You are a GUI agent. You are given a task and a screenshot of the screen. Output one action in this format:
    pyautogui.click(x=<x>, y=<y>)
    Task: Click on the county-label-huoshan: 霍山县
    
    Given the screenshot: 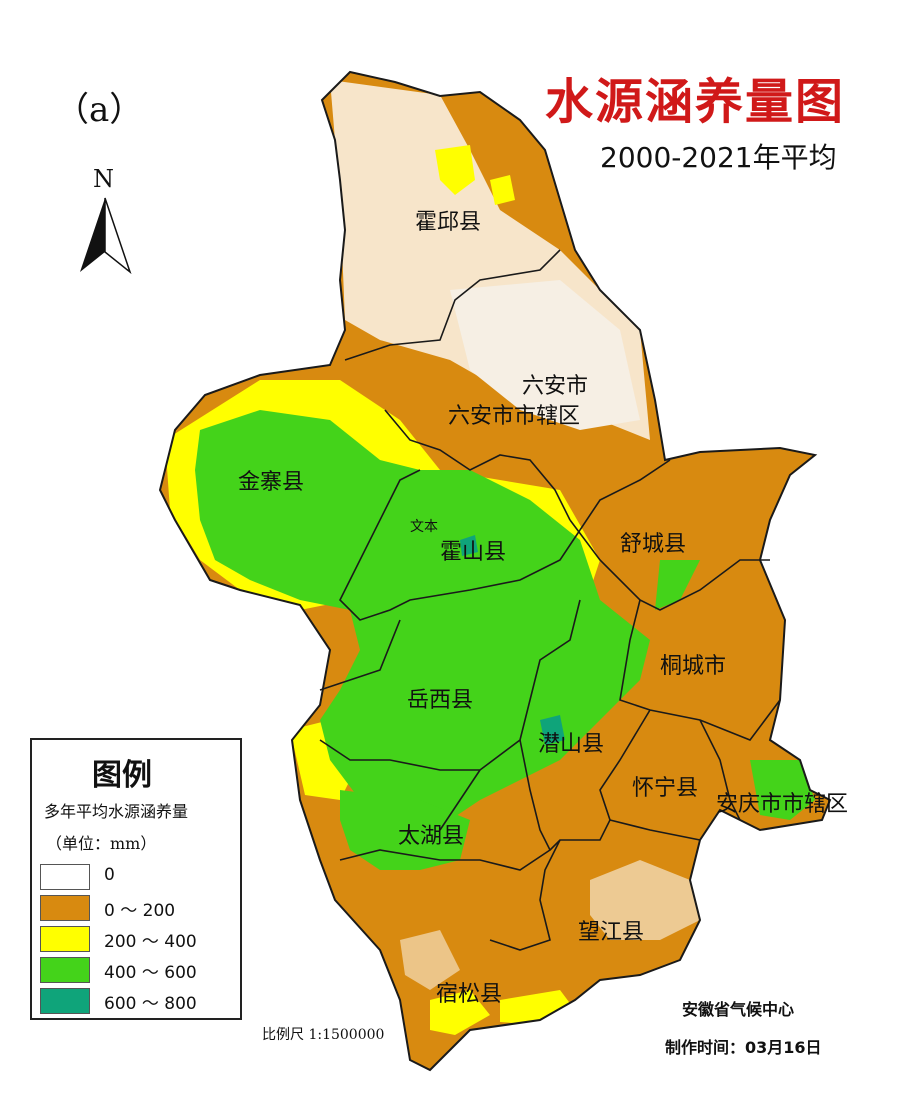 What is the action you would take?
    pyautogui.click(x=473, y=552)
    